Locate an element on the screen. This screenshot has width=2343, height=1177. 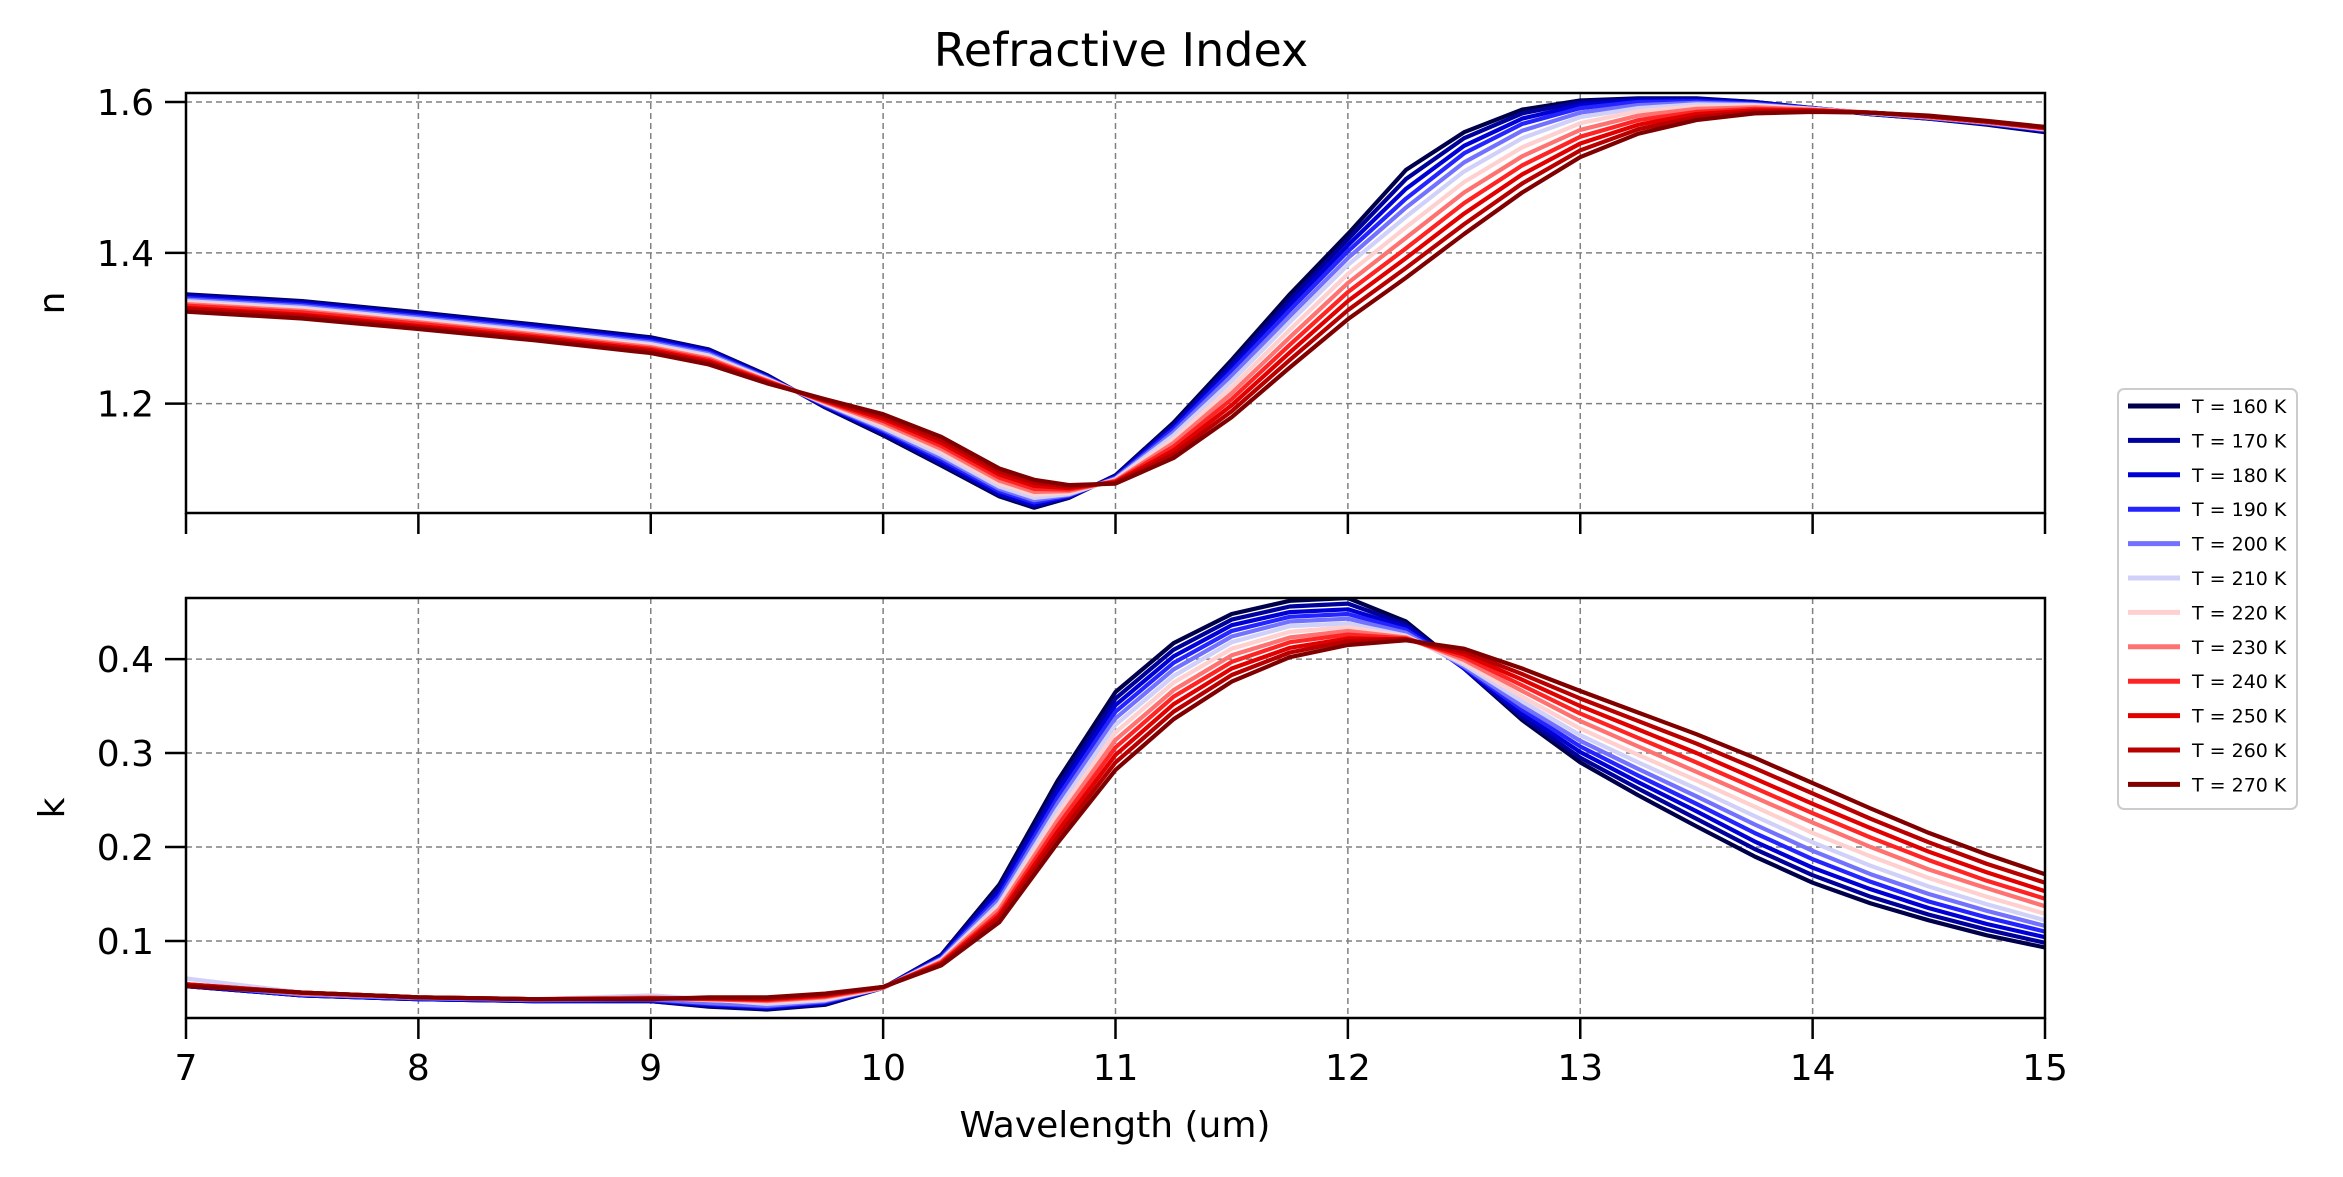
y-tick-label: 0.1 is located at coordinates (125, 942).